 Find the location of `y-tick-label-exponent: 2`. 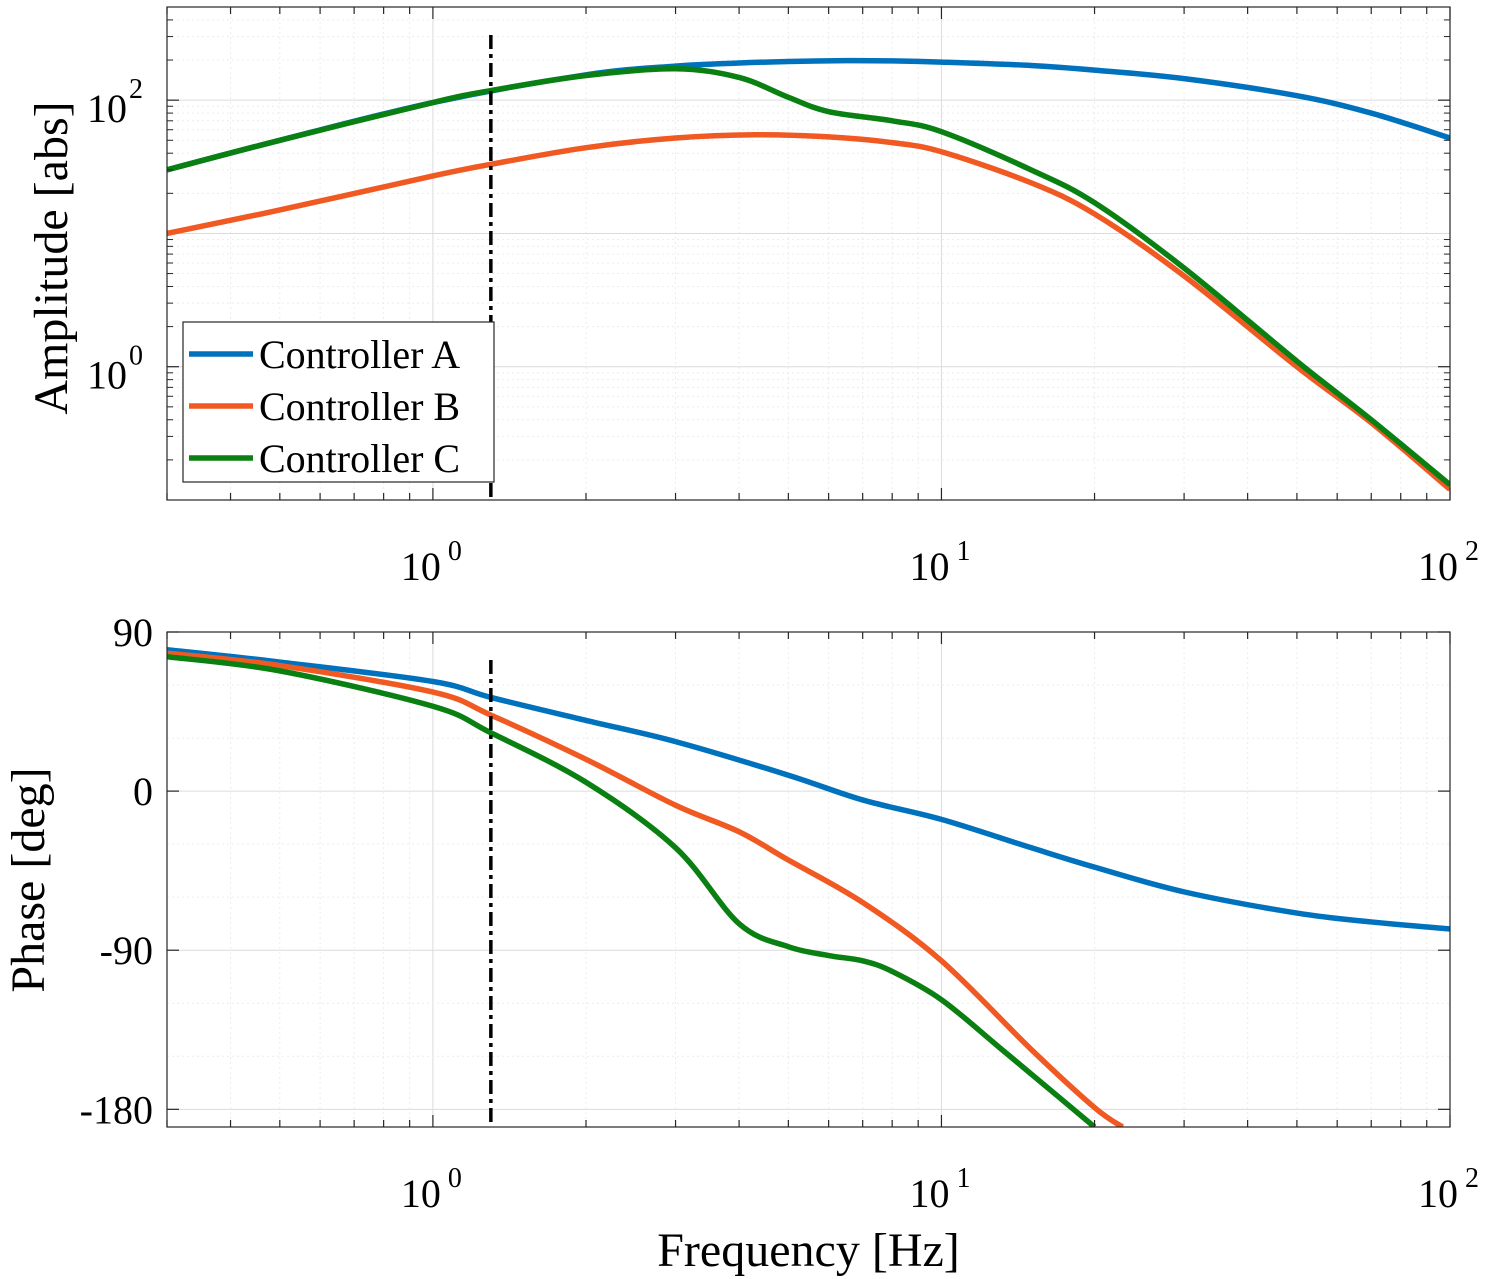

y-tick-label-exponent: 2 is located at coordinates (136, 89).